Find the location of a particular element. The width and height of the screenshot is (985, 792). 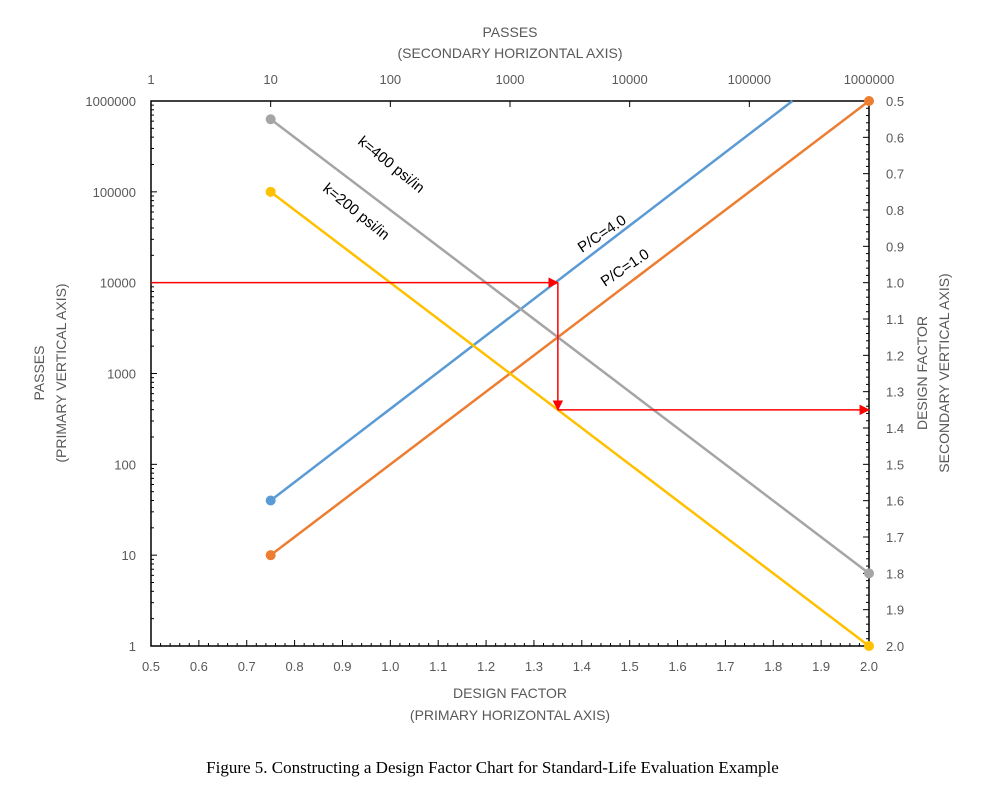

y-tick-label: 10000 is located at coordinates (118, 283).